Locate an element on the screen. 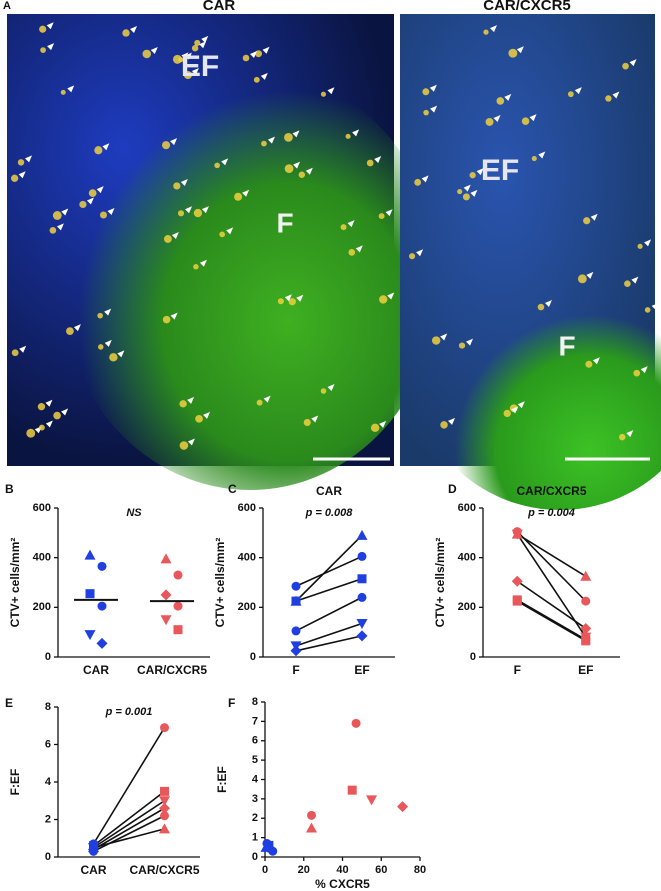 The height and width of the screenshot is (891, 661). panel-letter: C is located at coordinates (232, 489).